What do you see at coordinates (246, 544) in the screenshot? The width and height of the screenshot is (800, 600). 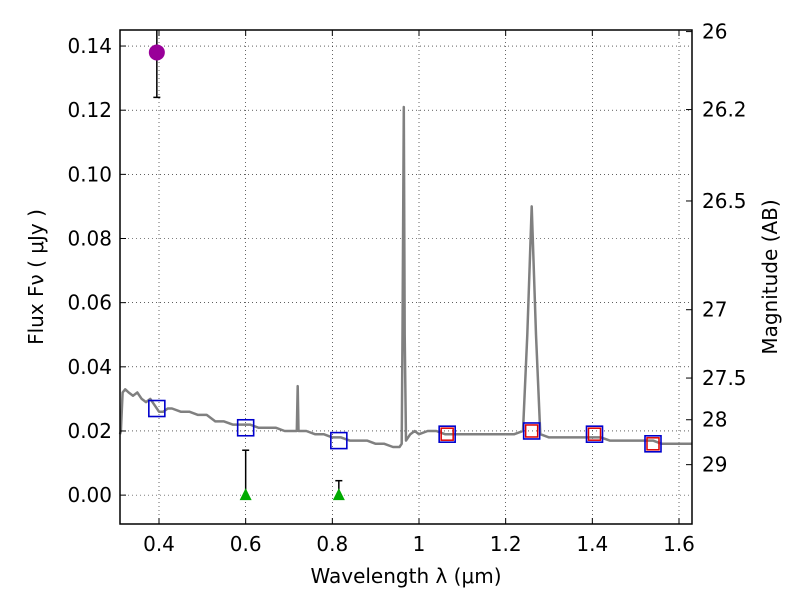 I see `x-tick-label: 0.6` at bounding box center [246, 544].